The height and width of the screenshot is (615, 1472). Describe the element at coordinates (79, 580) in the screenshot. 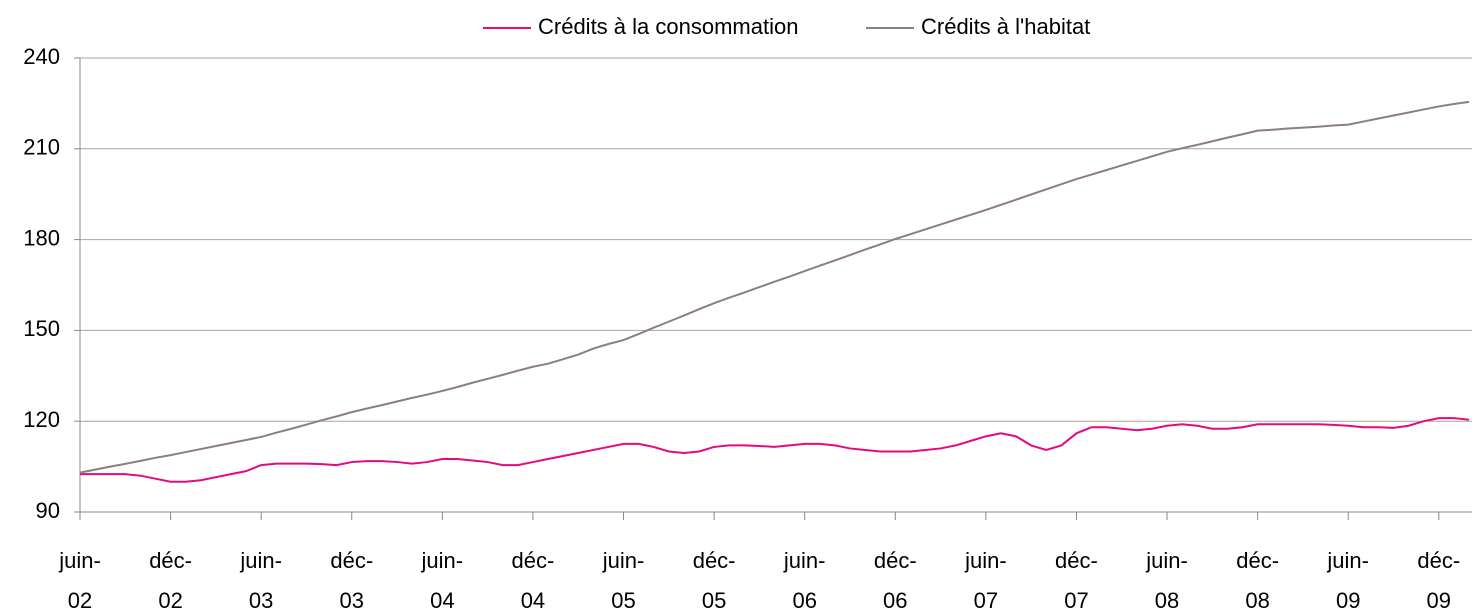

I see `x-tick-label: juin- 02` at that location.